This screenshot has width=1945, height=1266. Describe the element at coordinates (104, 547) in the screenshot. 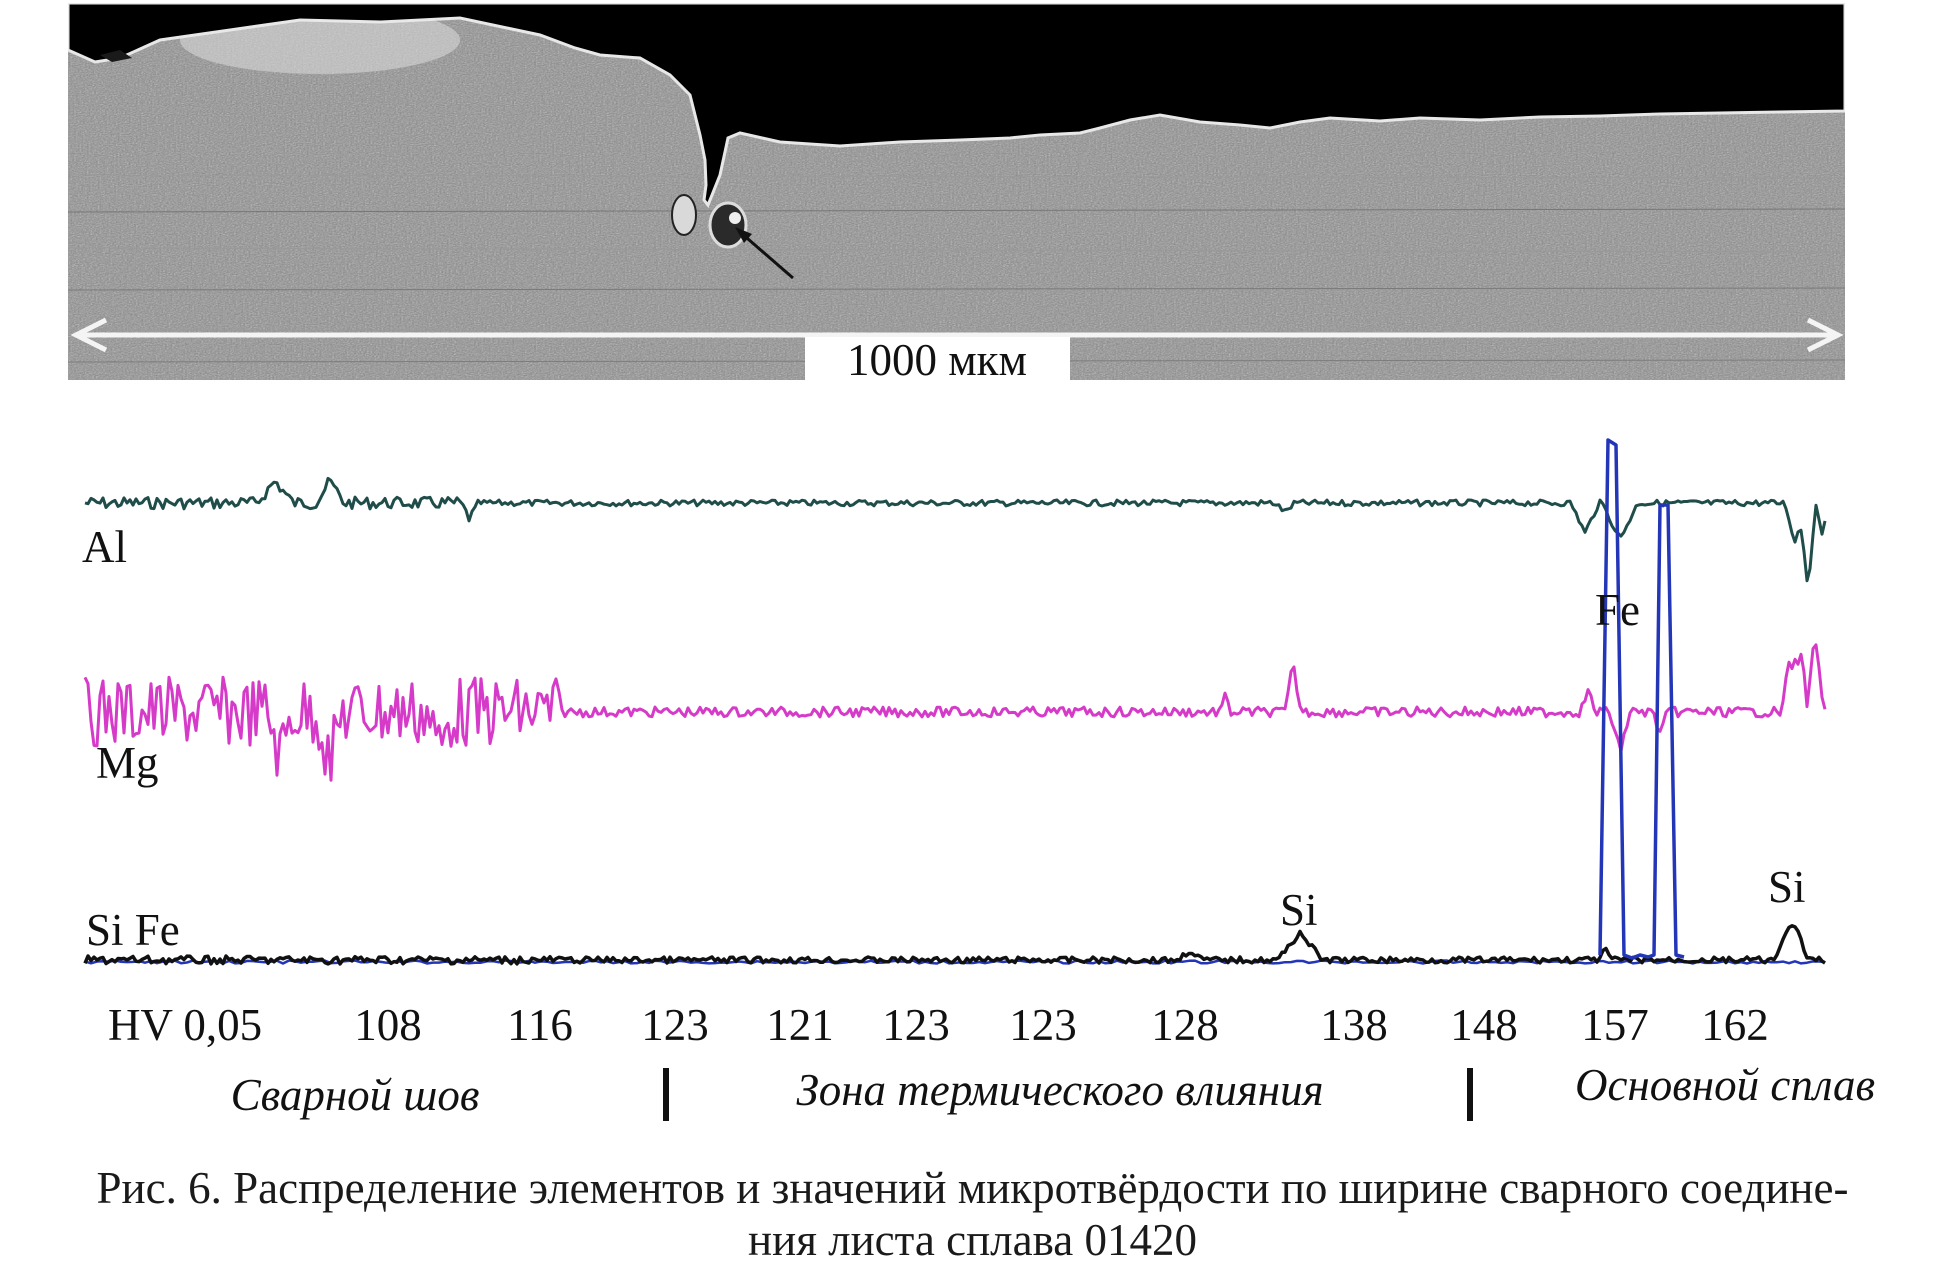

I see `al-label: Al` at that location.